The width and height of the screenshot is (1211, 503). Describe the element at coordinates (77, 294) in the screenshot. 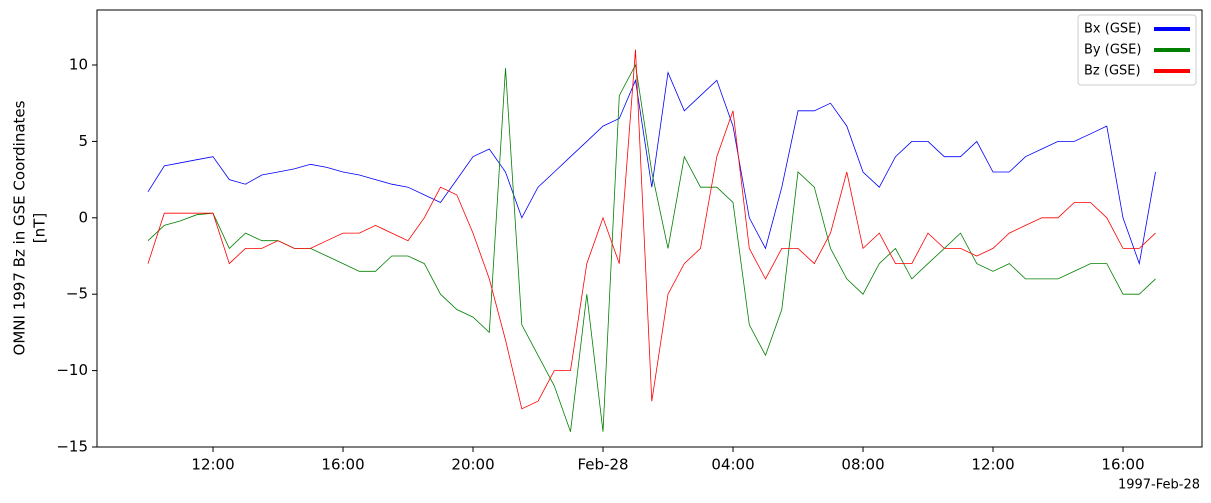

I see `y-tick-label: −5` at that location.